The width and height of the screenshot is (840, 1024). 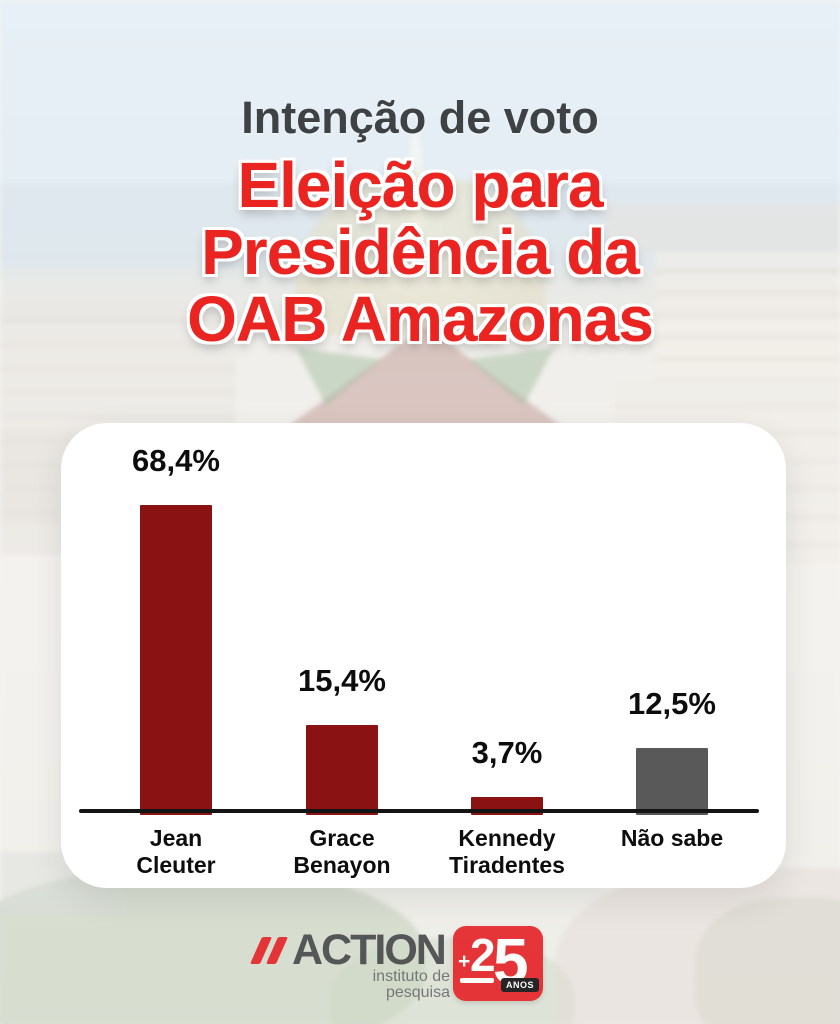 What do you see at coordinates (507, 851) in the screenshot?
I see `category-label: Kennedy Tiradentes` at bounding box center [507, 851].